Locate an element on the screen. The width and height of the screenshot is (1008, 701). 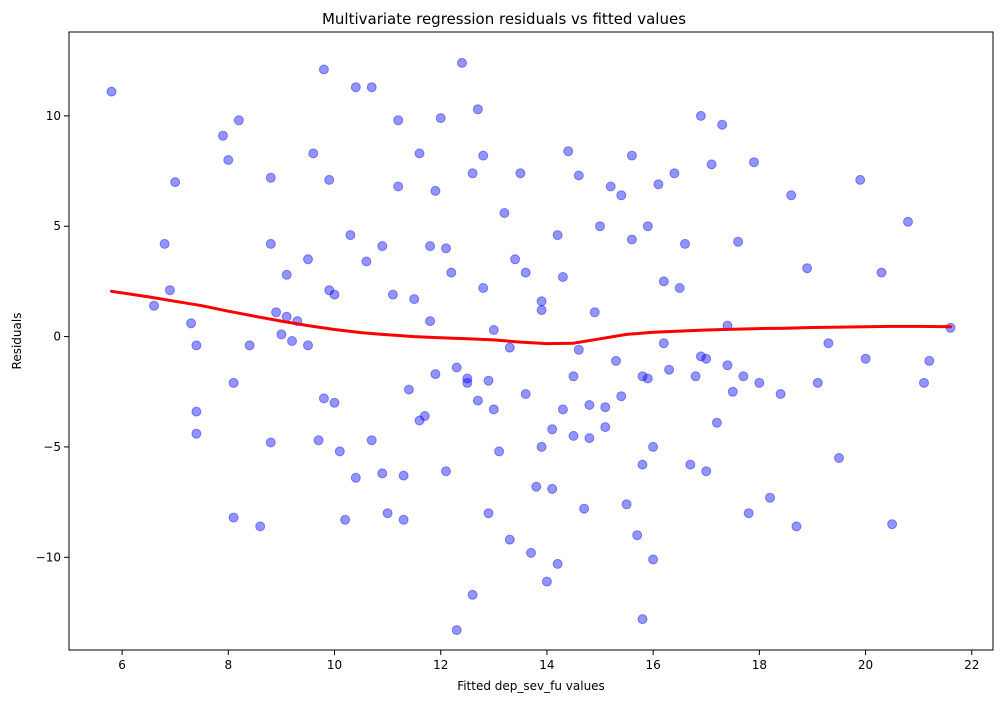
y-tick-label: 10 is located at coordinates (53, 116).